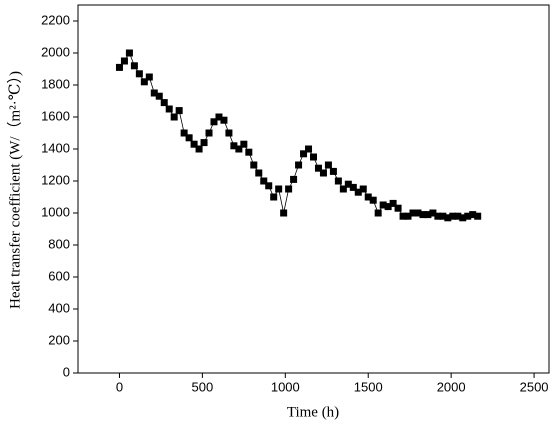  What do you see at coordinates (55, 19) in the screenshot?
I see `y-tick-label: 2200` at bounding box center [55, 19].